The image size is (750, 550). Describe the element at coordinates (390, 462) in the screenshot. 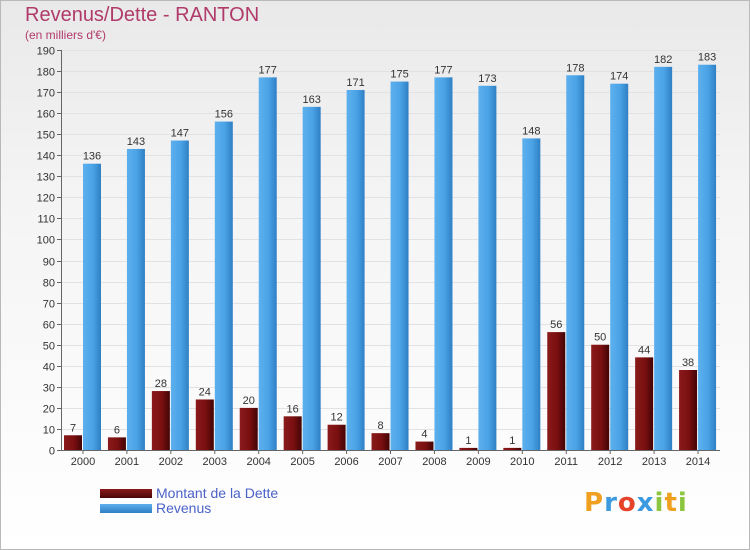

I see `x-tick-label: 2007` at that location.